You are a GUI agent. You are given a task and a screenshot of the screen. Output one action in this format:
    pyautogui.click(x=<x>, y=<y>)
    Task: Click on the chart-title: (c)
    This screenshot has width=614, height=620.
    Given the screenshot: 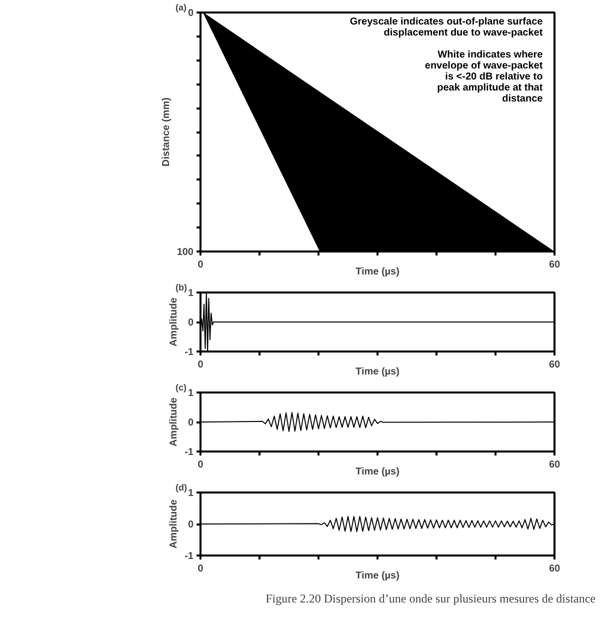 What is the action you would take?
    pyautogui.click(x=181, y=387)
    